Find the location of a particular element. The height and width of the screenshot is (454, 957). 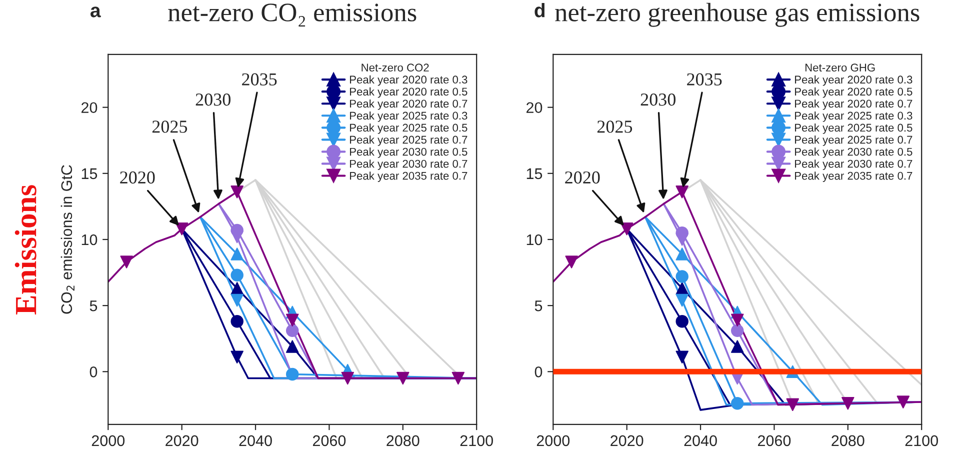

chart-title: net-zero CO₂ emissions is located at coordinates (292, 15).